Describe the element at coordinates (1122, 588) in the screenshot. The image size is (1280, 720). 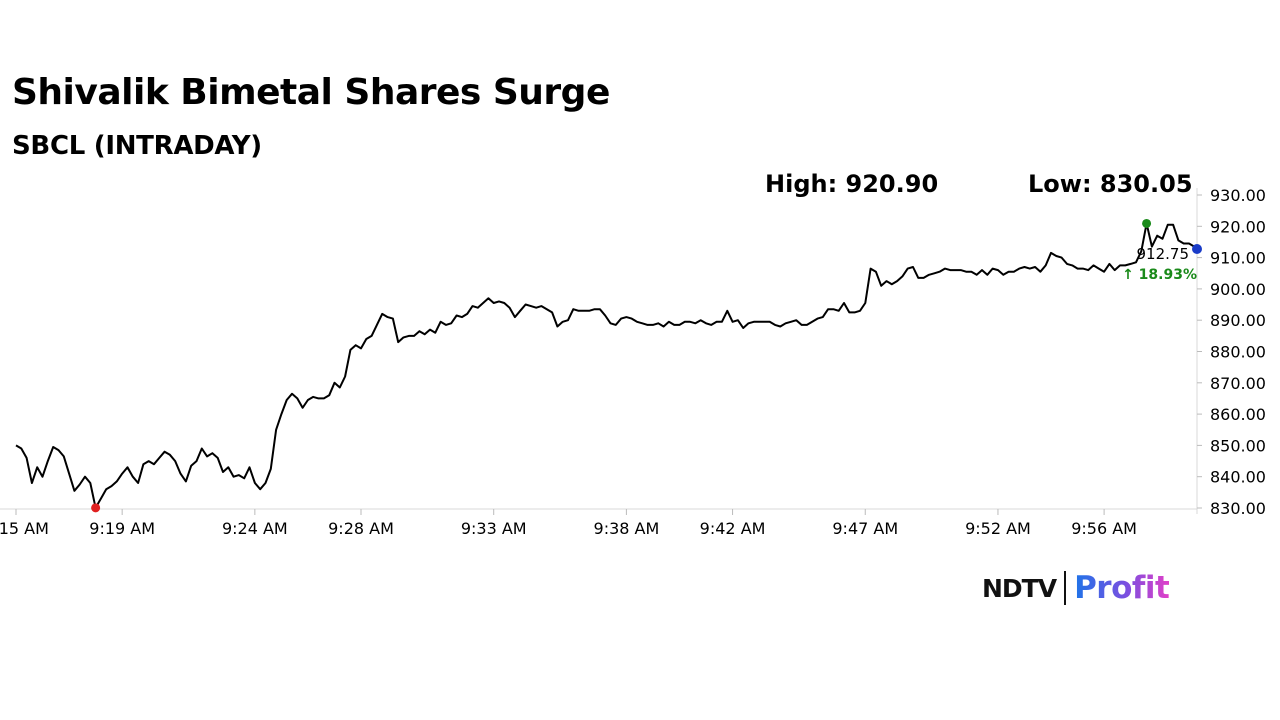
I see `logo-profit-text: Profit` at that location.